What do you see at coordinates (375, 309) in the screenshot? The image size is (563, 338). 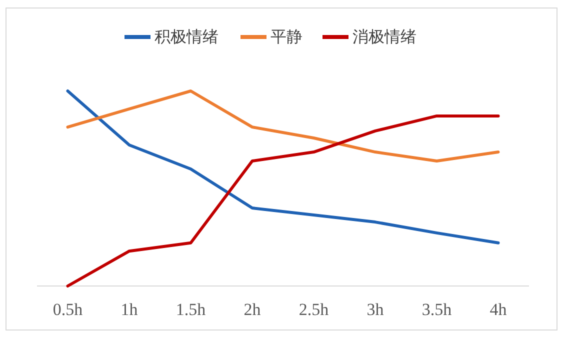 I see `x-tick-label: 3h` at bounding box center [375, 309].